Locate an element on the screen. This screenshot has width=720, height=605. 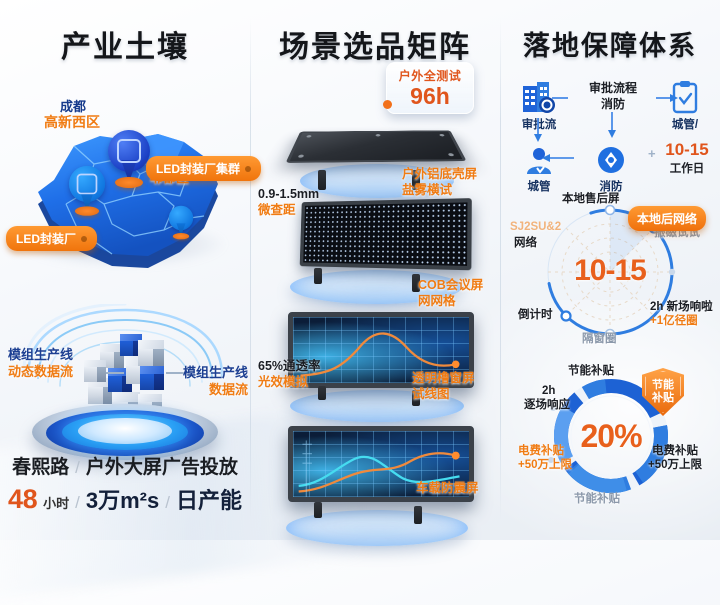
screen-unit-micro-pitch is located at coordinates (376, 255).